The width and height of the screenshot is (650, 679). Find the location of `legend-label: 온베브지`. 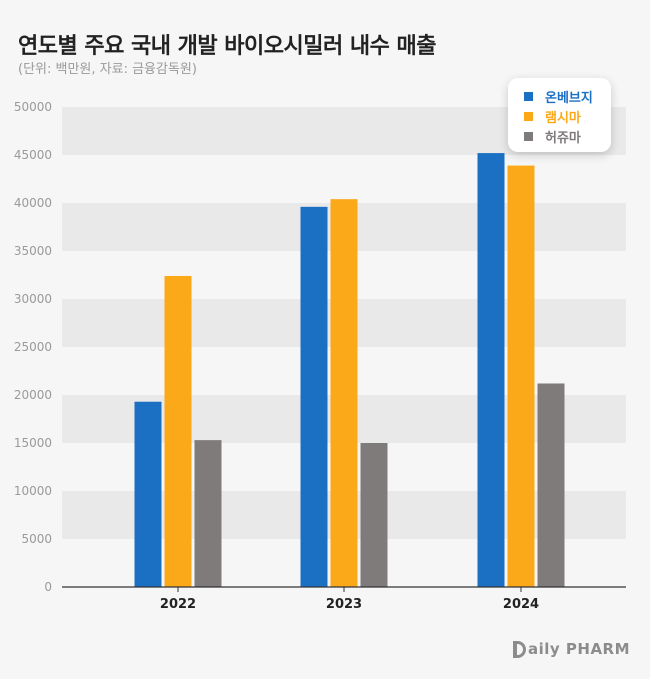

legend-label: 온베브지 is located at coordinates (569, 98).